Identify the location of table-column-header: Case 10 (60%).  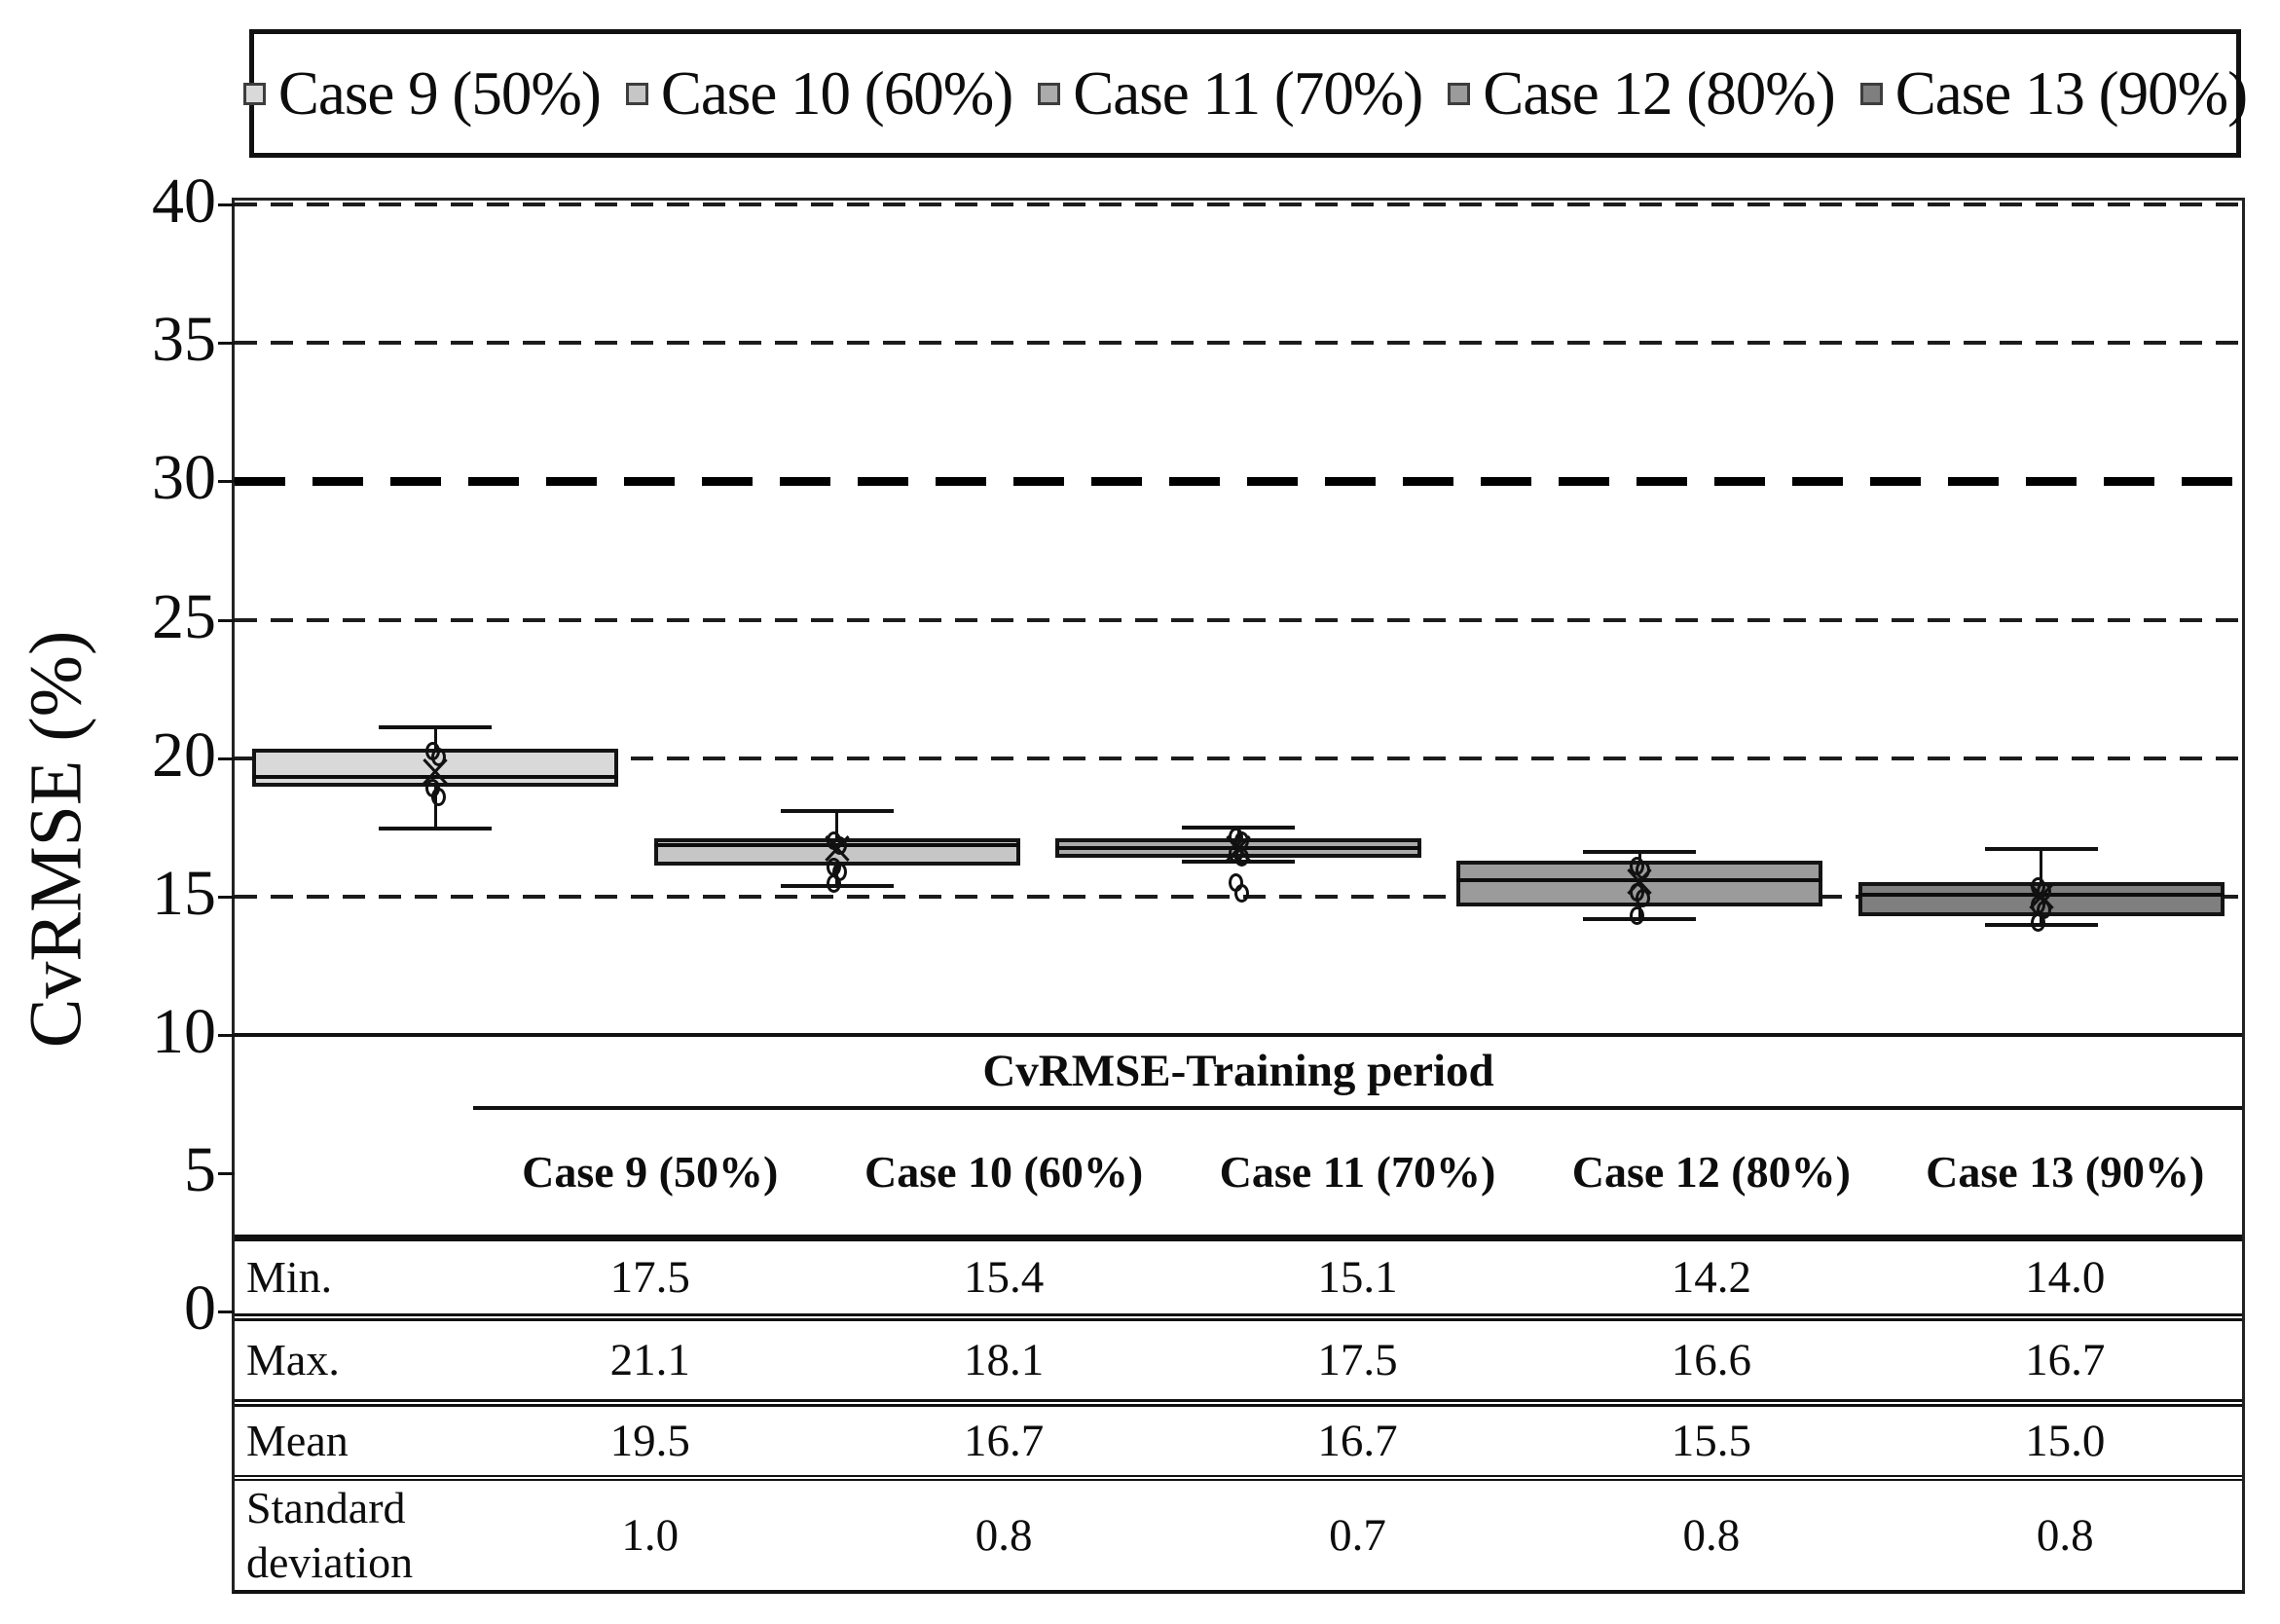
(1004, 1172).